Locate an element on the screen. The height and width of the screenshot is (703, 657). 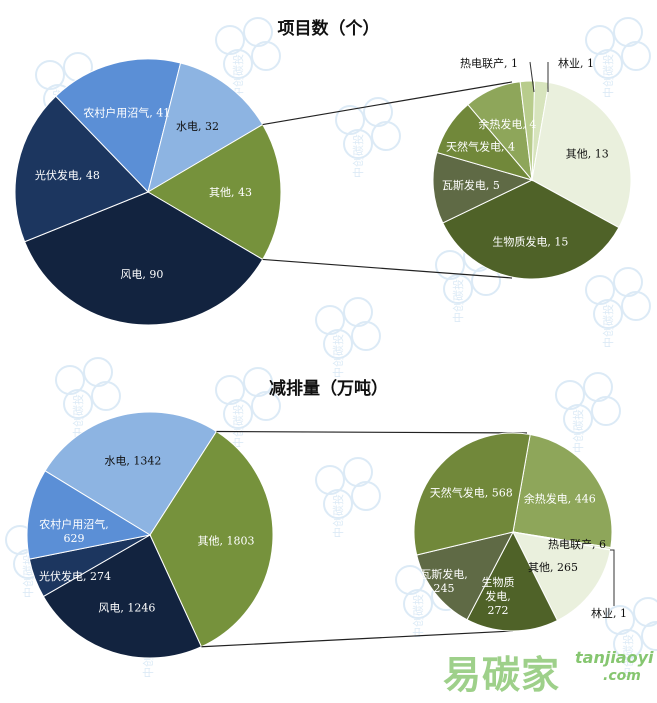
reduction-secondary-label-生物质发电: 生物质 is located at coordinates (498, 582).